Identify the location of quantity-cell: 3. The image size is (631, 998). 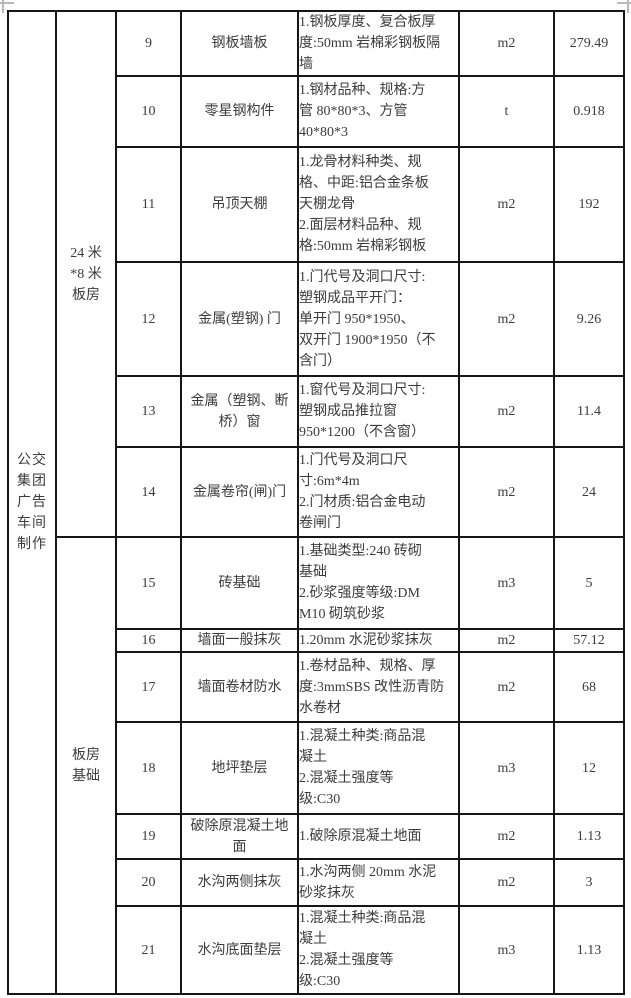
(589, 882).